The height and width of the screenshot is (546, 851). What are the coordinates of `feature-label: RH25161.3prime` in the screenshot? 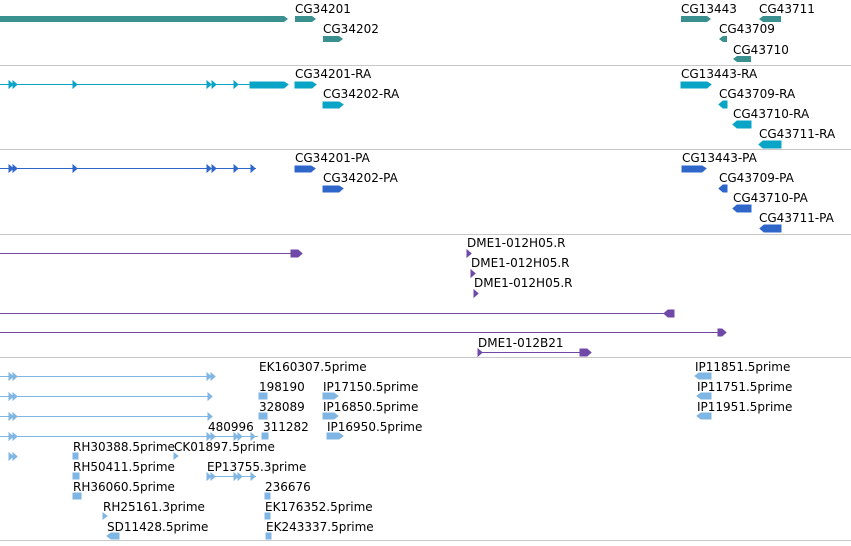 It's located at (154, 507).